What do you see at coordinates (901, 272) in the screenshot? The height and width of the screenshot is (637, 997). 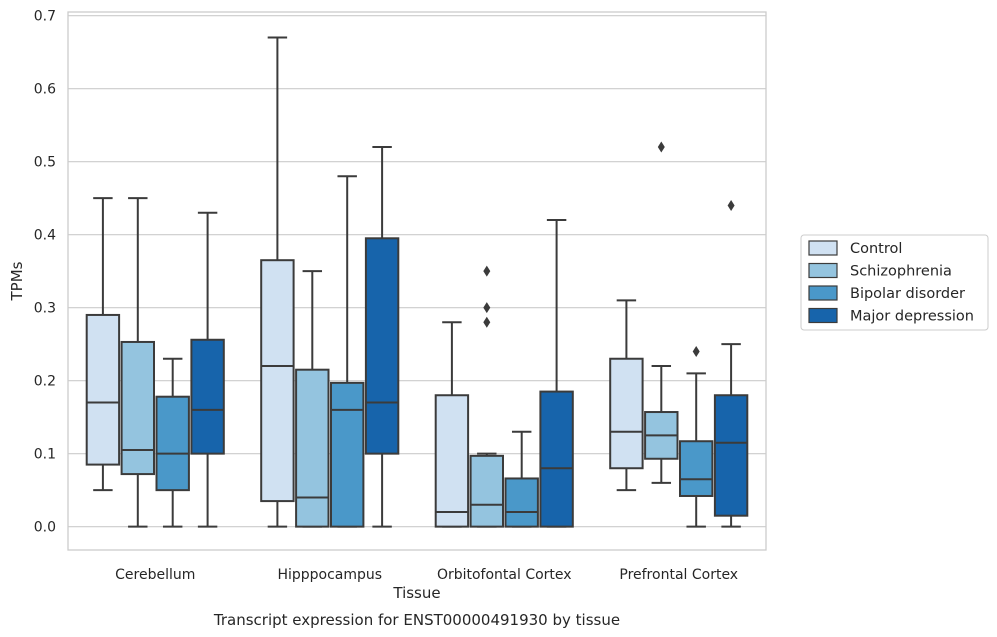 I see `legend-entry: Schizophrenia` at bounding box center [901, 272].